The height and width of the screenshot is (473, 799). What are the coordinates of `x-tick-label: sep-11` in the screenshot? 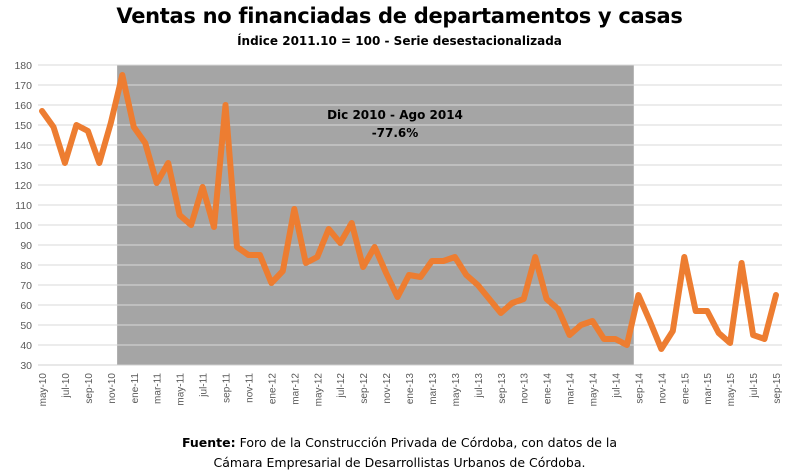 It's located at (227, 388).